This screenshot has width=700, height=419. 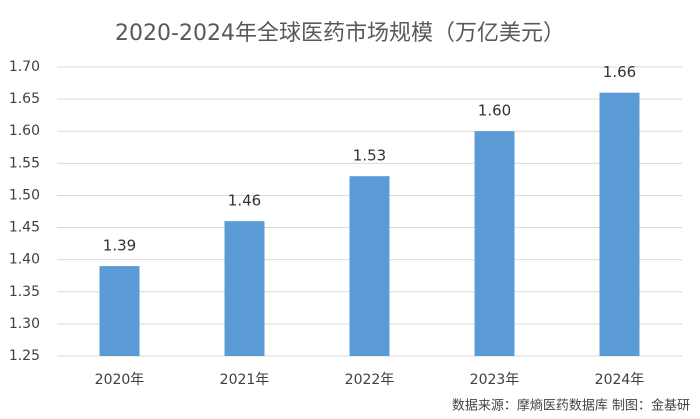 What do you see at coordinates (370, 380) in the screenshot?
I see `x-tick-label: 2022年` at bounding box center [370, 380].